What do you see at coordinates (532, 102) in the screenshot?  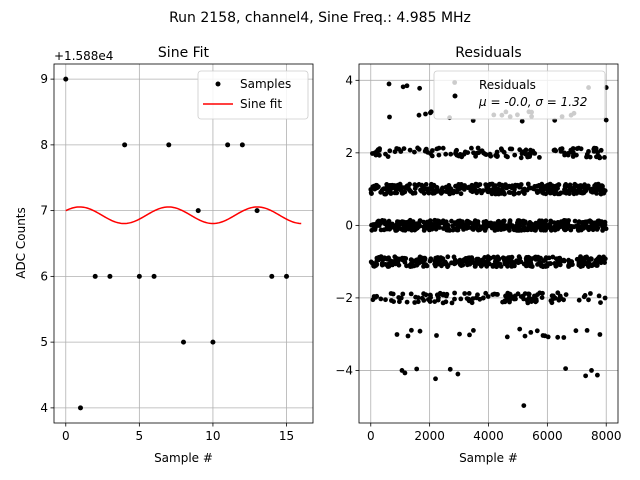 I see `legend-residuals-stats: μ = -0.0, σ = 1.32` at bounding box center [532, 102].